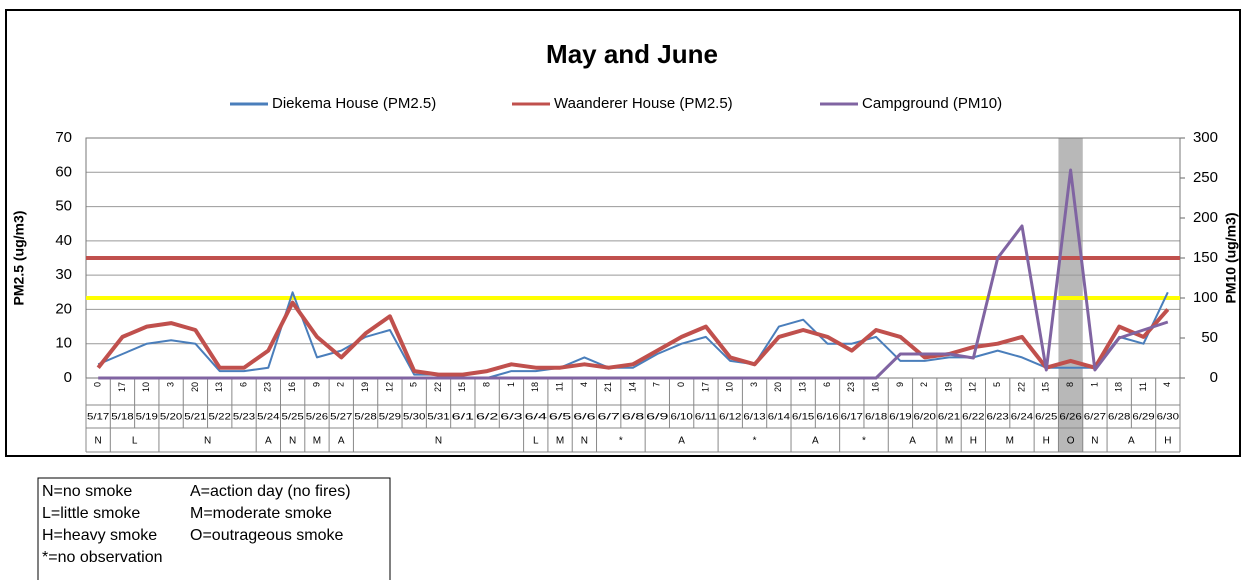  Describe the element at coordinates (900, 416) in the screenshot. I see `x-tick-label: 6/19` at that location.